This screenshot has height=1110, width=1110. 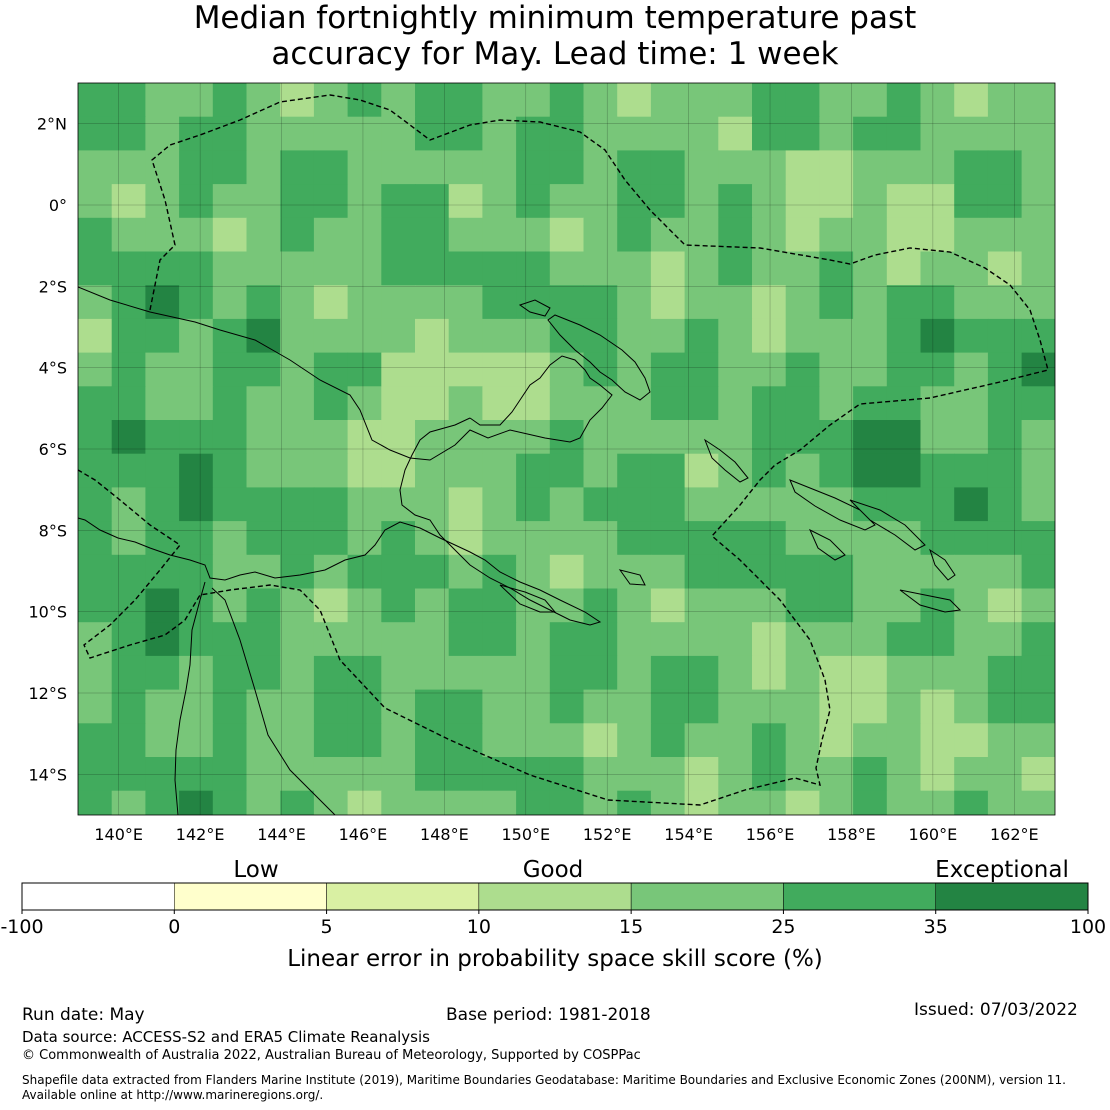 I want to click on colorbar-tick-label: -100, so click(x=21, y=927).